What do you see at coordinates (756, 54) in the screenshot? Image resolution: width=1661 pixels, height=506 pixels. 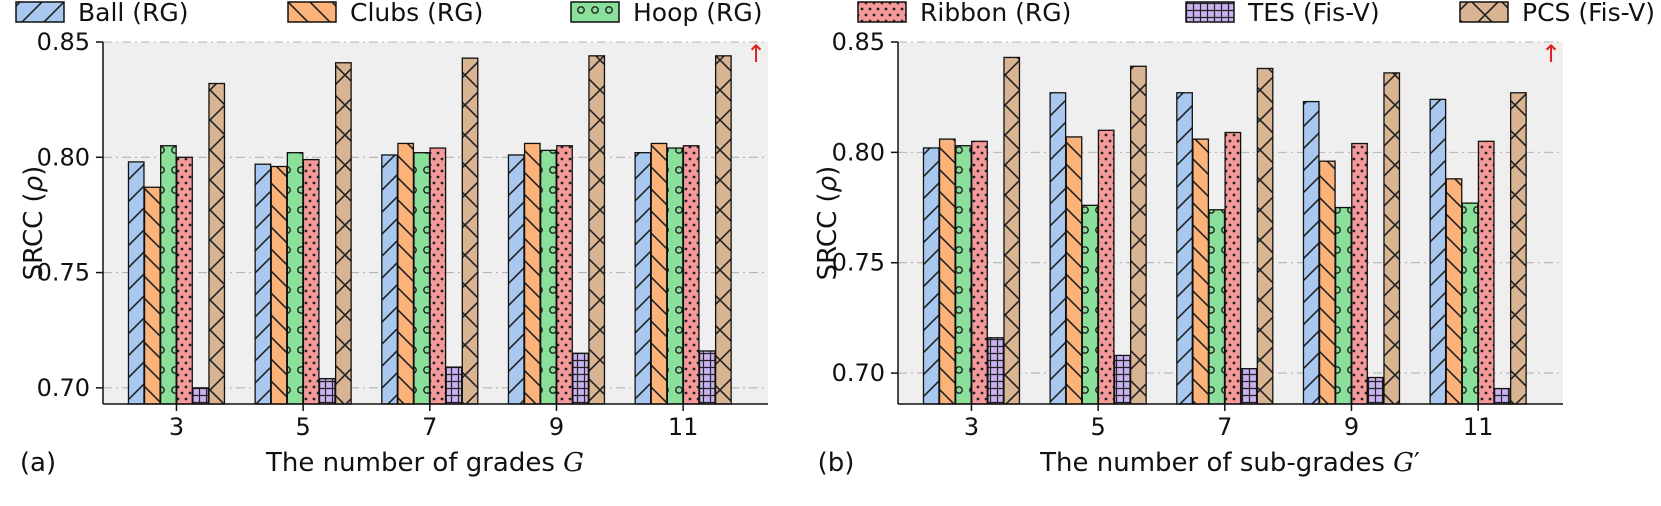 I see `up-arrow-a: ↑` at bounding box center [756, 54].